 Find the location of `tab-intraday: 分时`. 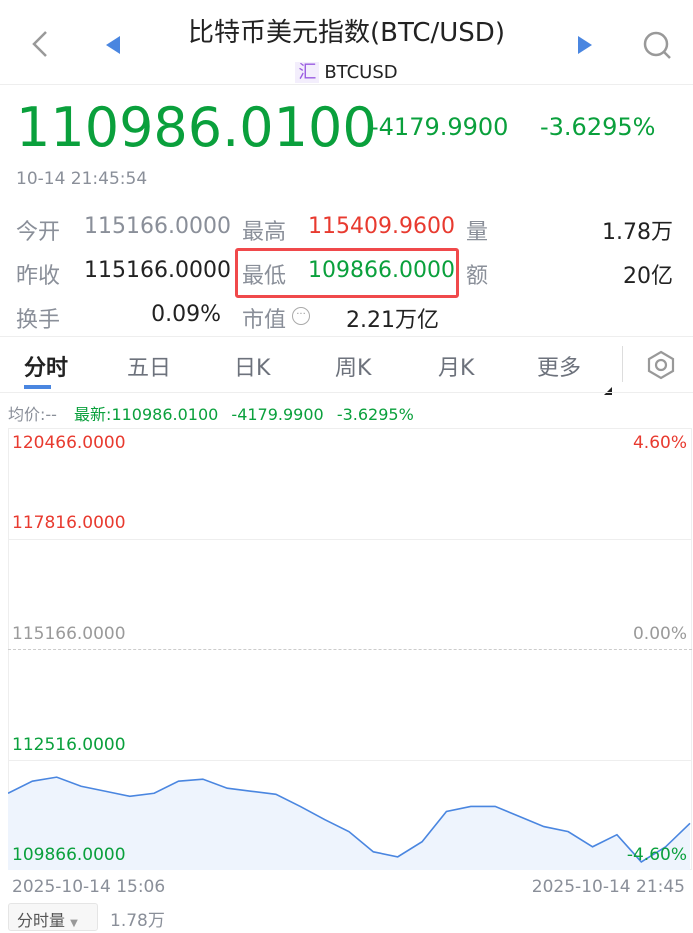

tab-intraday: 分时 is located at coordinates (46, 368).